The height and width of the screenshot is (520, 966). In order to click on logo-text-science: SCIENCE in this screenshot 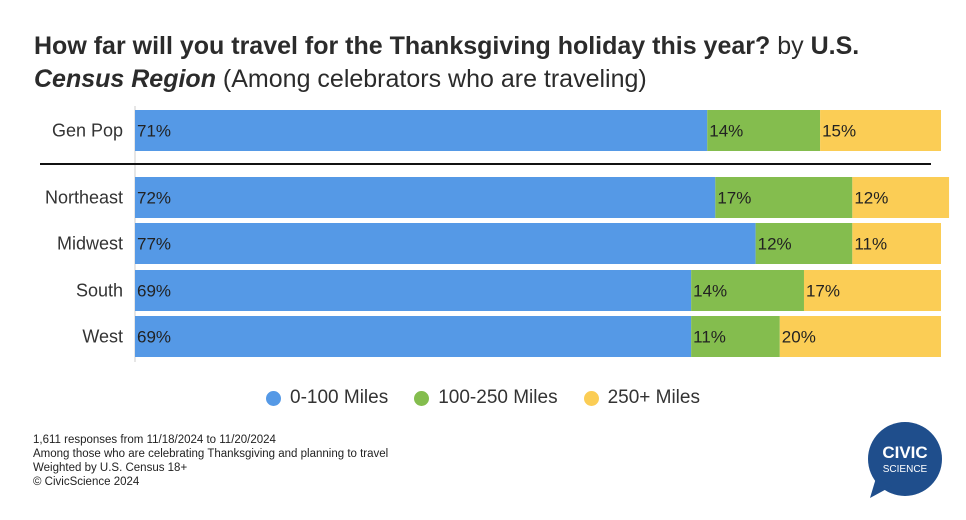, I will do `click(905, 469)`.